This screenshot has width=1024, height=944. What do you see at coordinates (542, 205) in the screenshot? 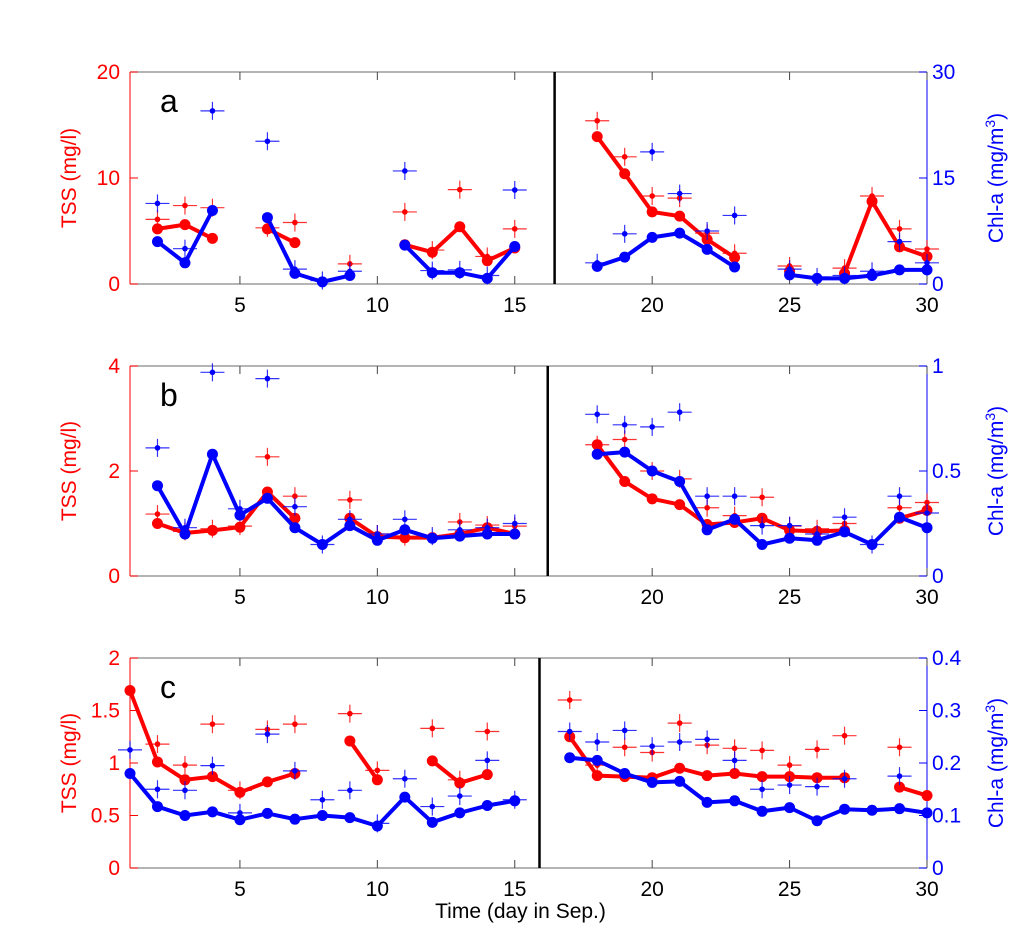
I see `series-left-line` at bounding box center [542, 205].